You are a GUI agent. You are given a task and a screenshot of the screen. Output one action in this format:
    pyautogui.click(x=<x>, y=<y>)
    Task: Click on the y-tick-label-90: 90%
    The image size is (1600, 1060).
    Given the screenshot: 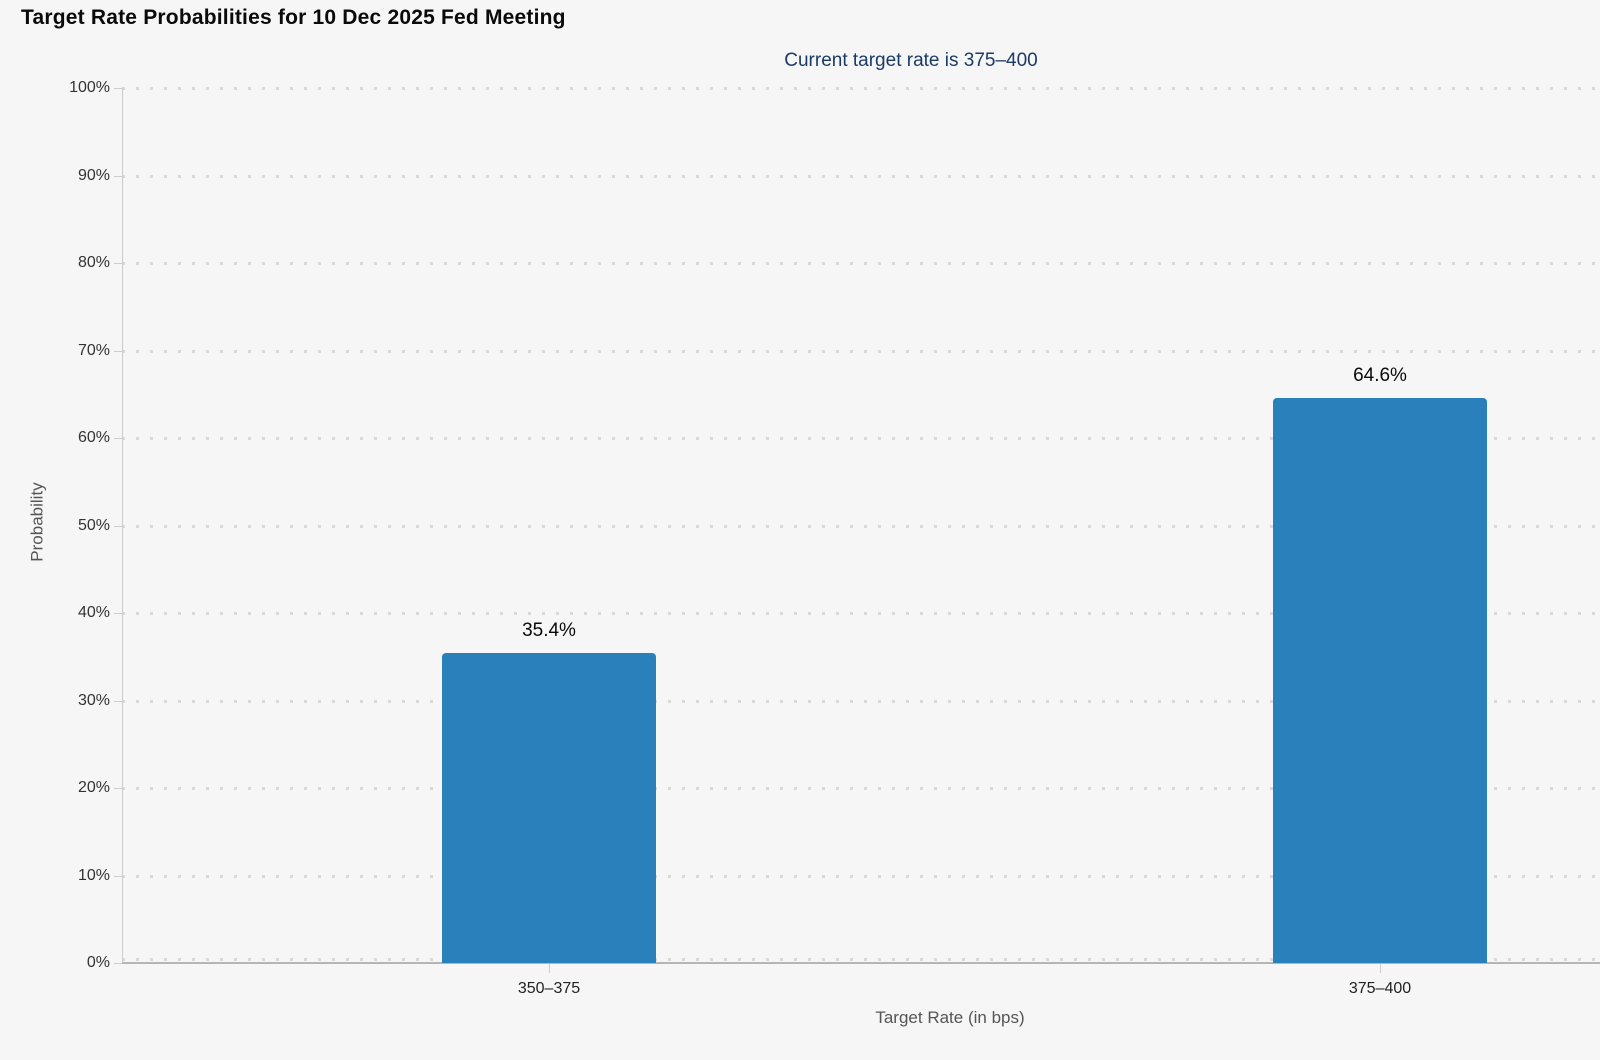 What is the action you would take?
    pyautogui.click(x=93, y=175)
    